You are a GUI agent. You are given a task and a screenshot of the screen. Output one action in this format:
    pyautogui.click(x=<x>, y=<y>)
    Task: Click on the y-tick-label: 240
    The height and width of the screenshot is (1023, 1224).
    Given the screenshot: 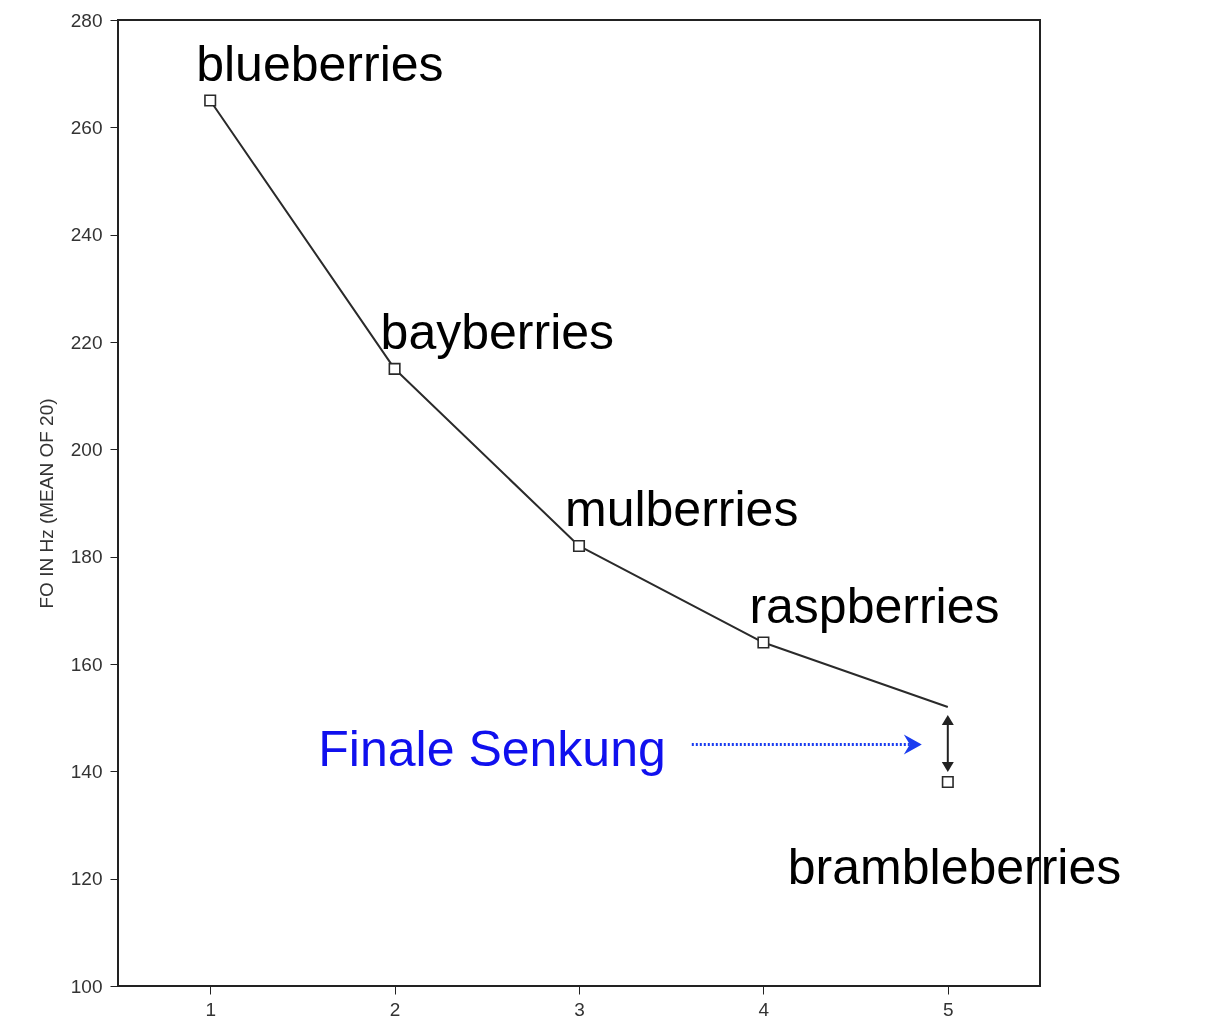 What is the action you would take?
    pyautogui.click(x=86, y=235)
    